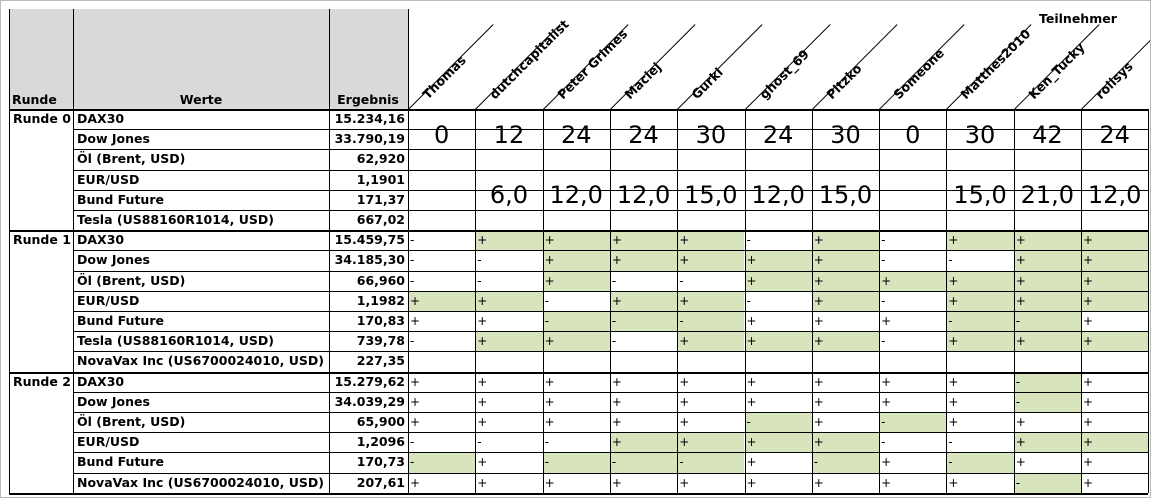 Image resolution: width=1151 pixels, height=498 pixels. Describe the element at coordinates (778, 195) in the screenshot. I see `score-half: 12,0` at that location.